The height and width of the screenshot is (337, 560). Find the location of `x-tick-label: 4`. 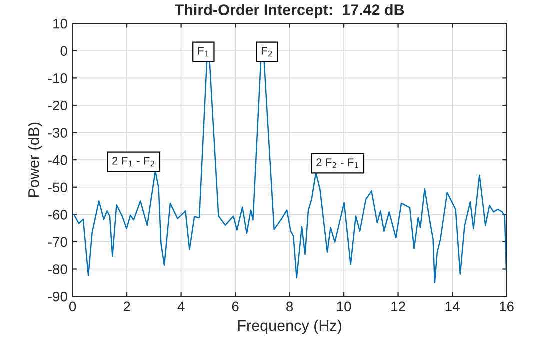

x-tick-label: 4 is located at coordinates (181, 307).